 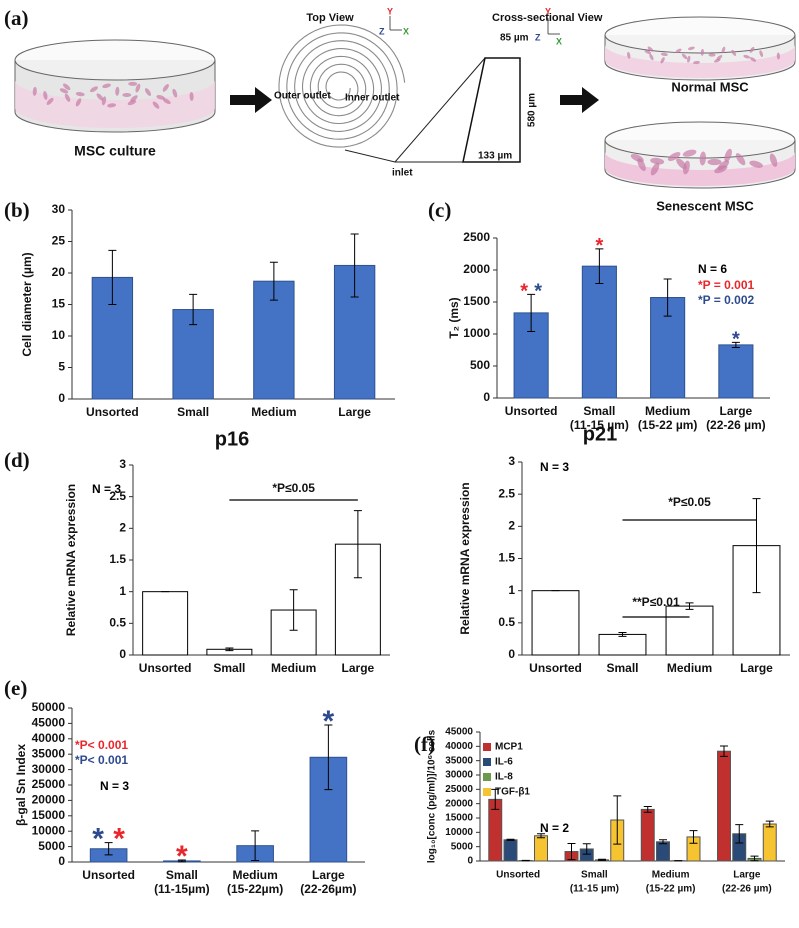 What do you see at coordinates (432, 796) in the screenshot?
I see `y-axis-label: log₁₀[conc (pg/ml)]/10⁶ cells` at bounding box center [432, 796].